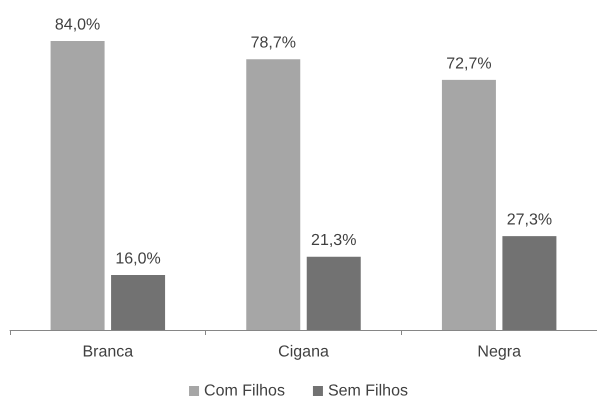 This screenshot has width=597, height=406. I want to click on data-label: 84,0%, so click(77, 25).